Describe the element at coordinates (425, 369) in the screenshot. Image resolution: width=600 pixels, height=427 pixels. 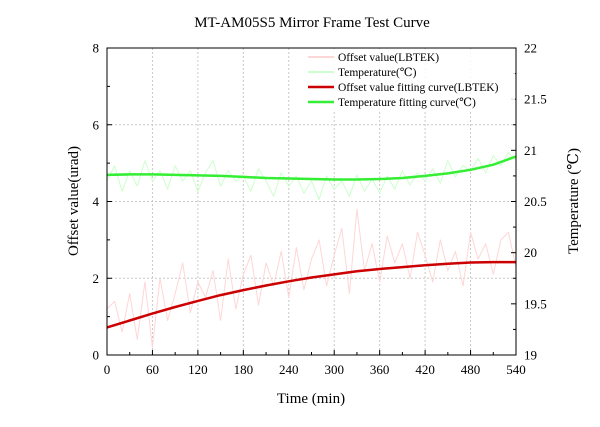
I see `x-tick-label: 420` at that location.